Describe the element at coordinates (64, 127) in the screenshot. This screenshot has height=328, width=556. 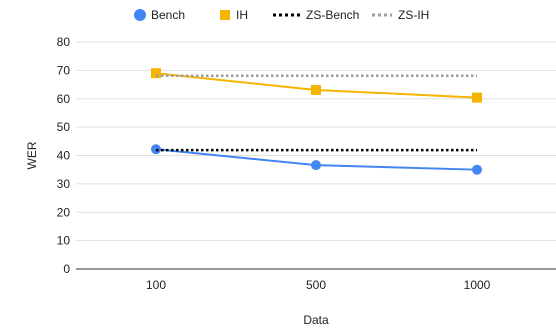
I see `y-tick-label: 50` at that location.